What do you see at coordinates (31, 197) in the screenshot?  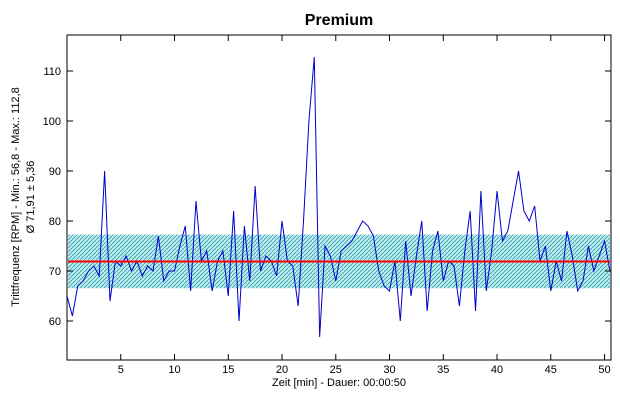 I see `y-axis-label-stats: Ø 71,91 ± 5,36` at bounding box center [31, 197].